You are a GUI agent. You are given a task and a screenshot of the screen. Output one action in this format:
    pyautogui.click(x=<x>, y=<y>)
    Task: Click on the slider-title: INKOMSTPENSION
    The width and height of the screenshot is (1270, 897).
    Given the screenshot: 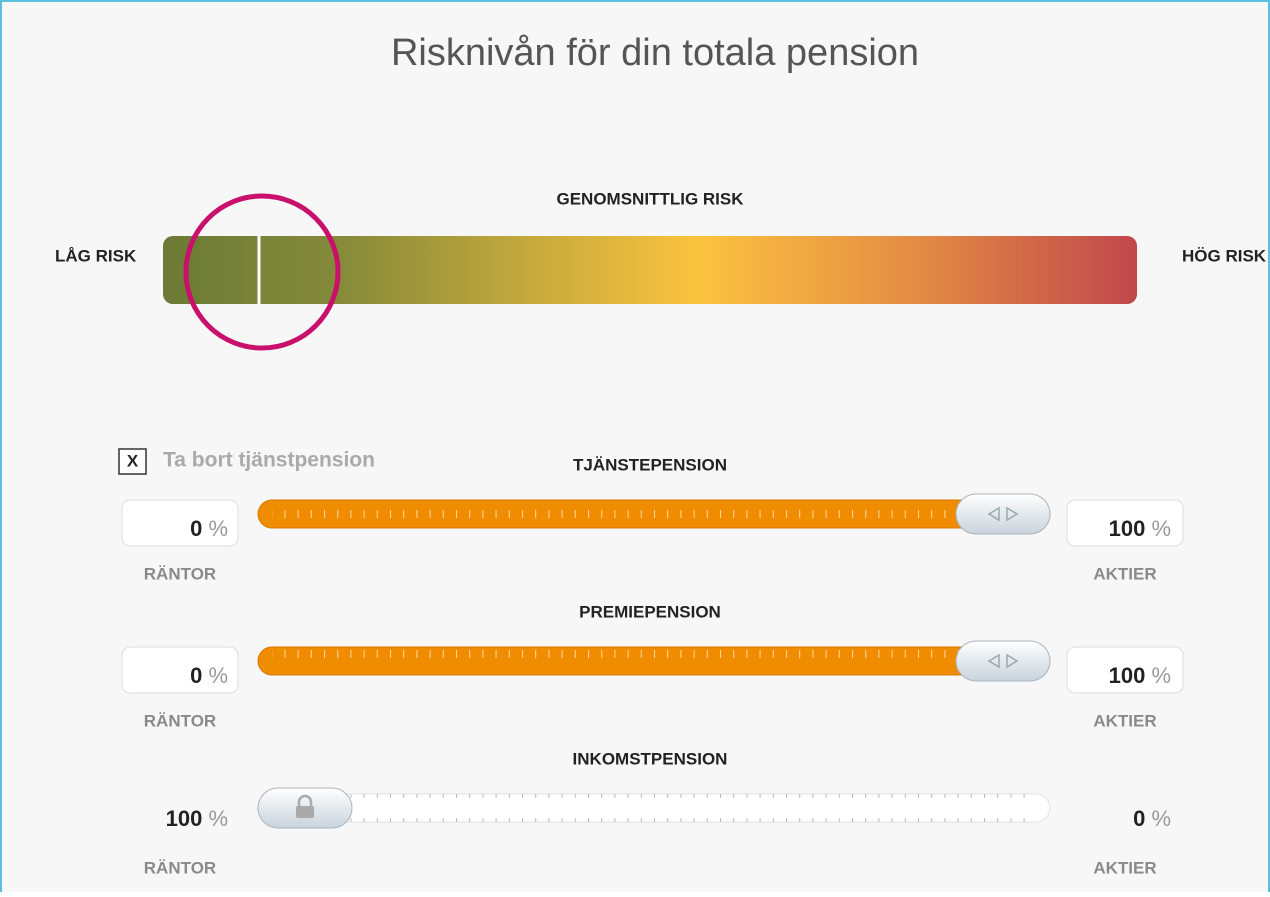 What is the action you would take?
    pyautogui.click(x=650, y=758)
    